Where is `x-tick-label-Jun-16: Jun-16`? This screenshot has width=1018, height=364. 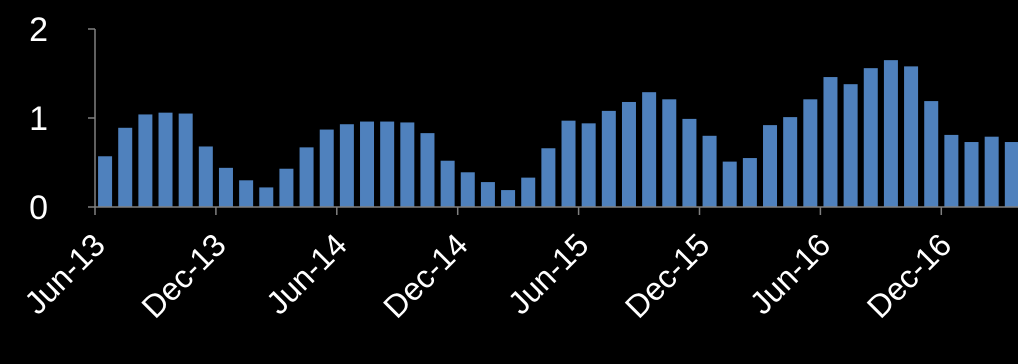
x-tick-label-Jun-16: Jun-16 is located at coordinates (790, 273).